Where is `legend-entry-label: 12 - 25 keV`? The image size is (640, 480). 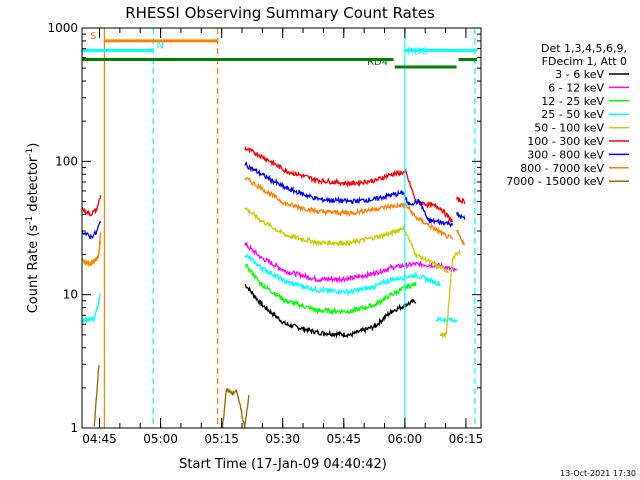
legend-entry-label: 12 - 25 keV is located at coordinates (572, 101).